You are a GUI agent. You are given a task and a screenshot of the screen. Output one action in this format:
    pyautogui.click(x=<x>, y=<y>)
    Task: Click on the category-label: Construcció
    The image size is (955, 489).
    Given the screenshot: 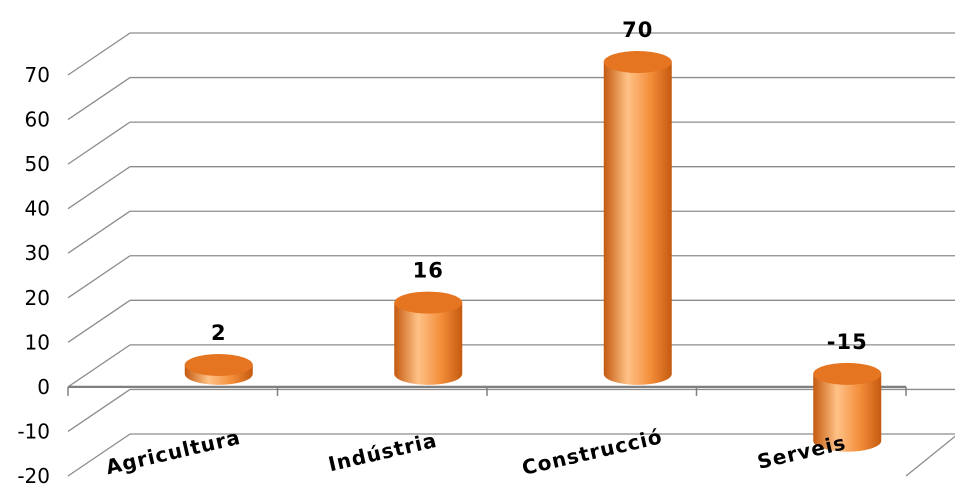 What is the action you would take?
    pyautogui.click(x=592, y=452)
    